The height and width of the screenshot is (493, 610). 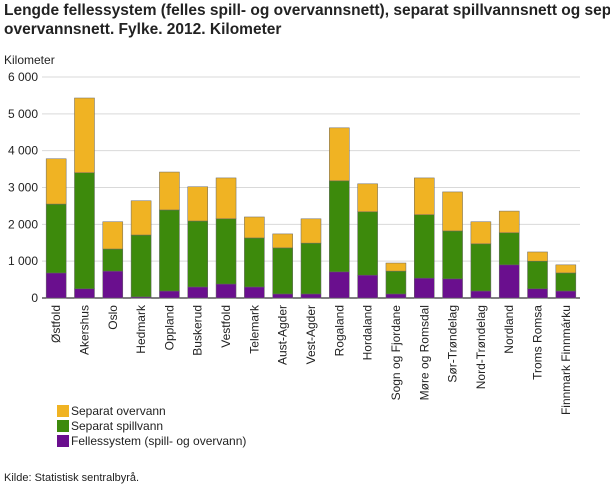 What do you see at coordinates (169, 327) in the screenshot?
I see `x-tick-label: Oppland` at bounding box center [169, 327].